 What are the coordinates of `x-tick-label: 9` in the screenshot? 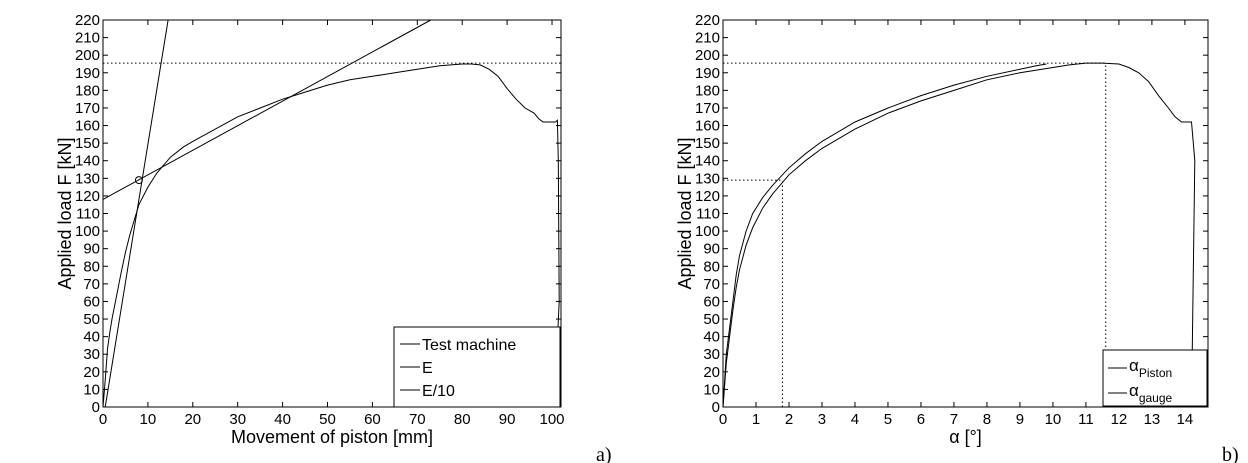 It's located at (1020, 419).